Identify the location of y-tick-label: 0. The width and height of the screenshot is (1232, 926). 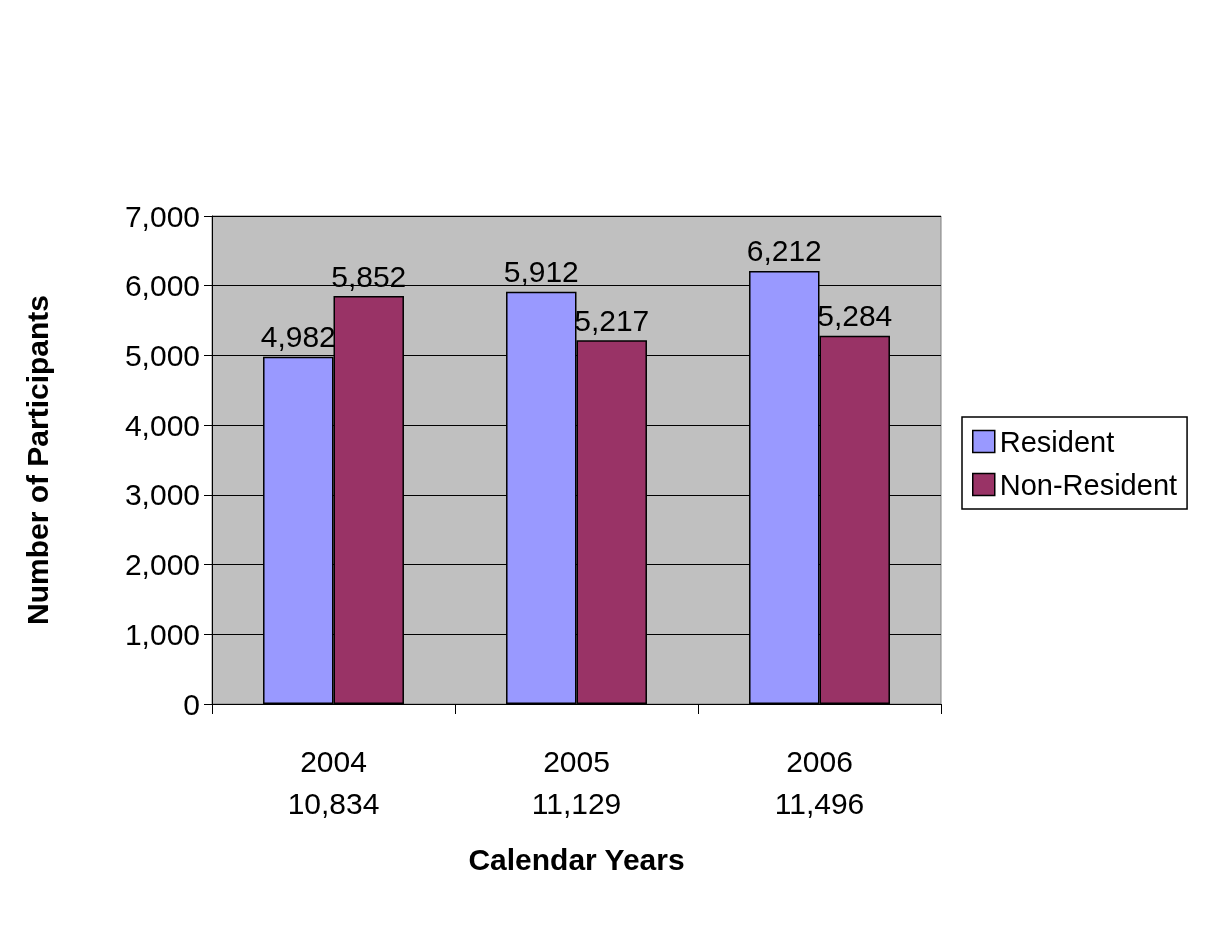
(191, 704).